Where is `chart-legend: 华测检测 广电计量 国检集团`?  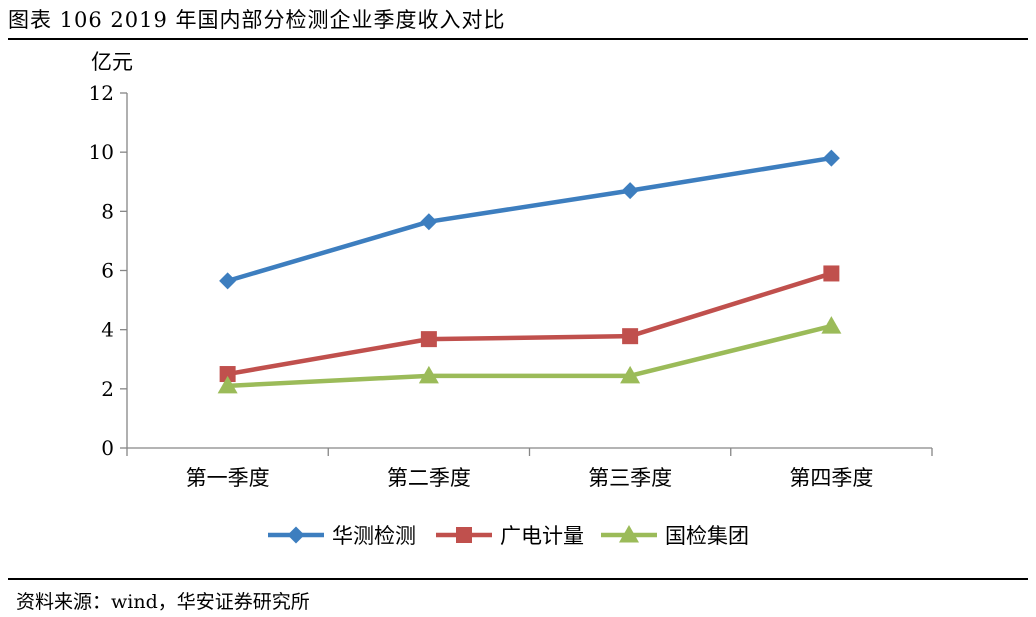
chart-legend: 华测检测 广电计量 国检集团 is located at coordinates (508, 536).